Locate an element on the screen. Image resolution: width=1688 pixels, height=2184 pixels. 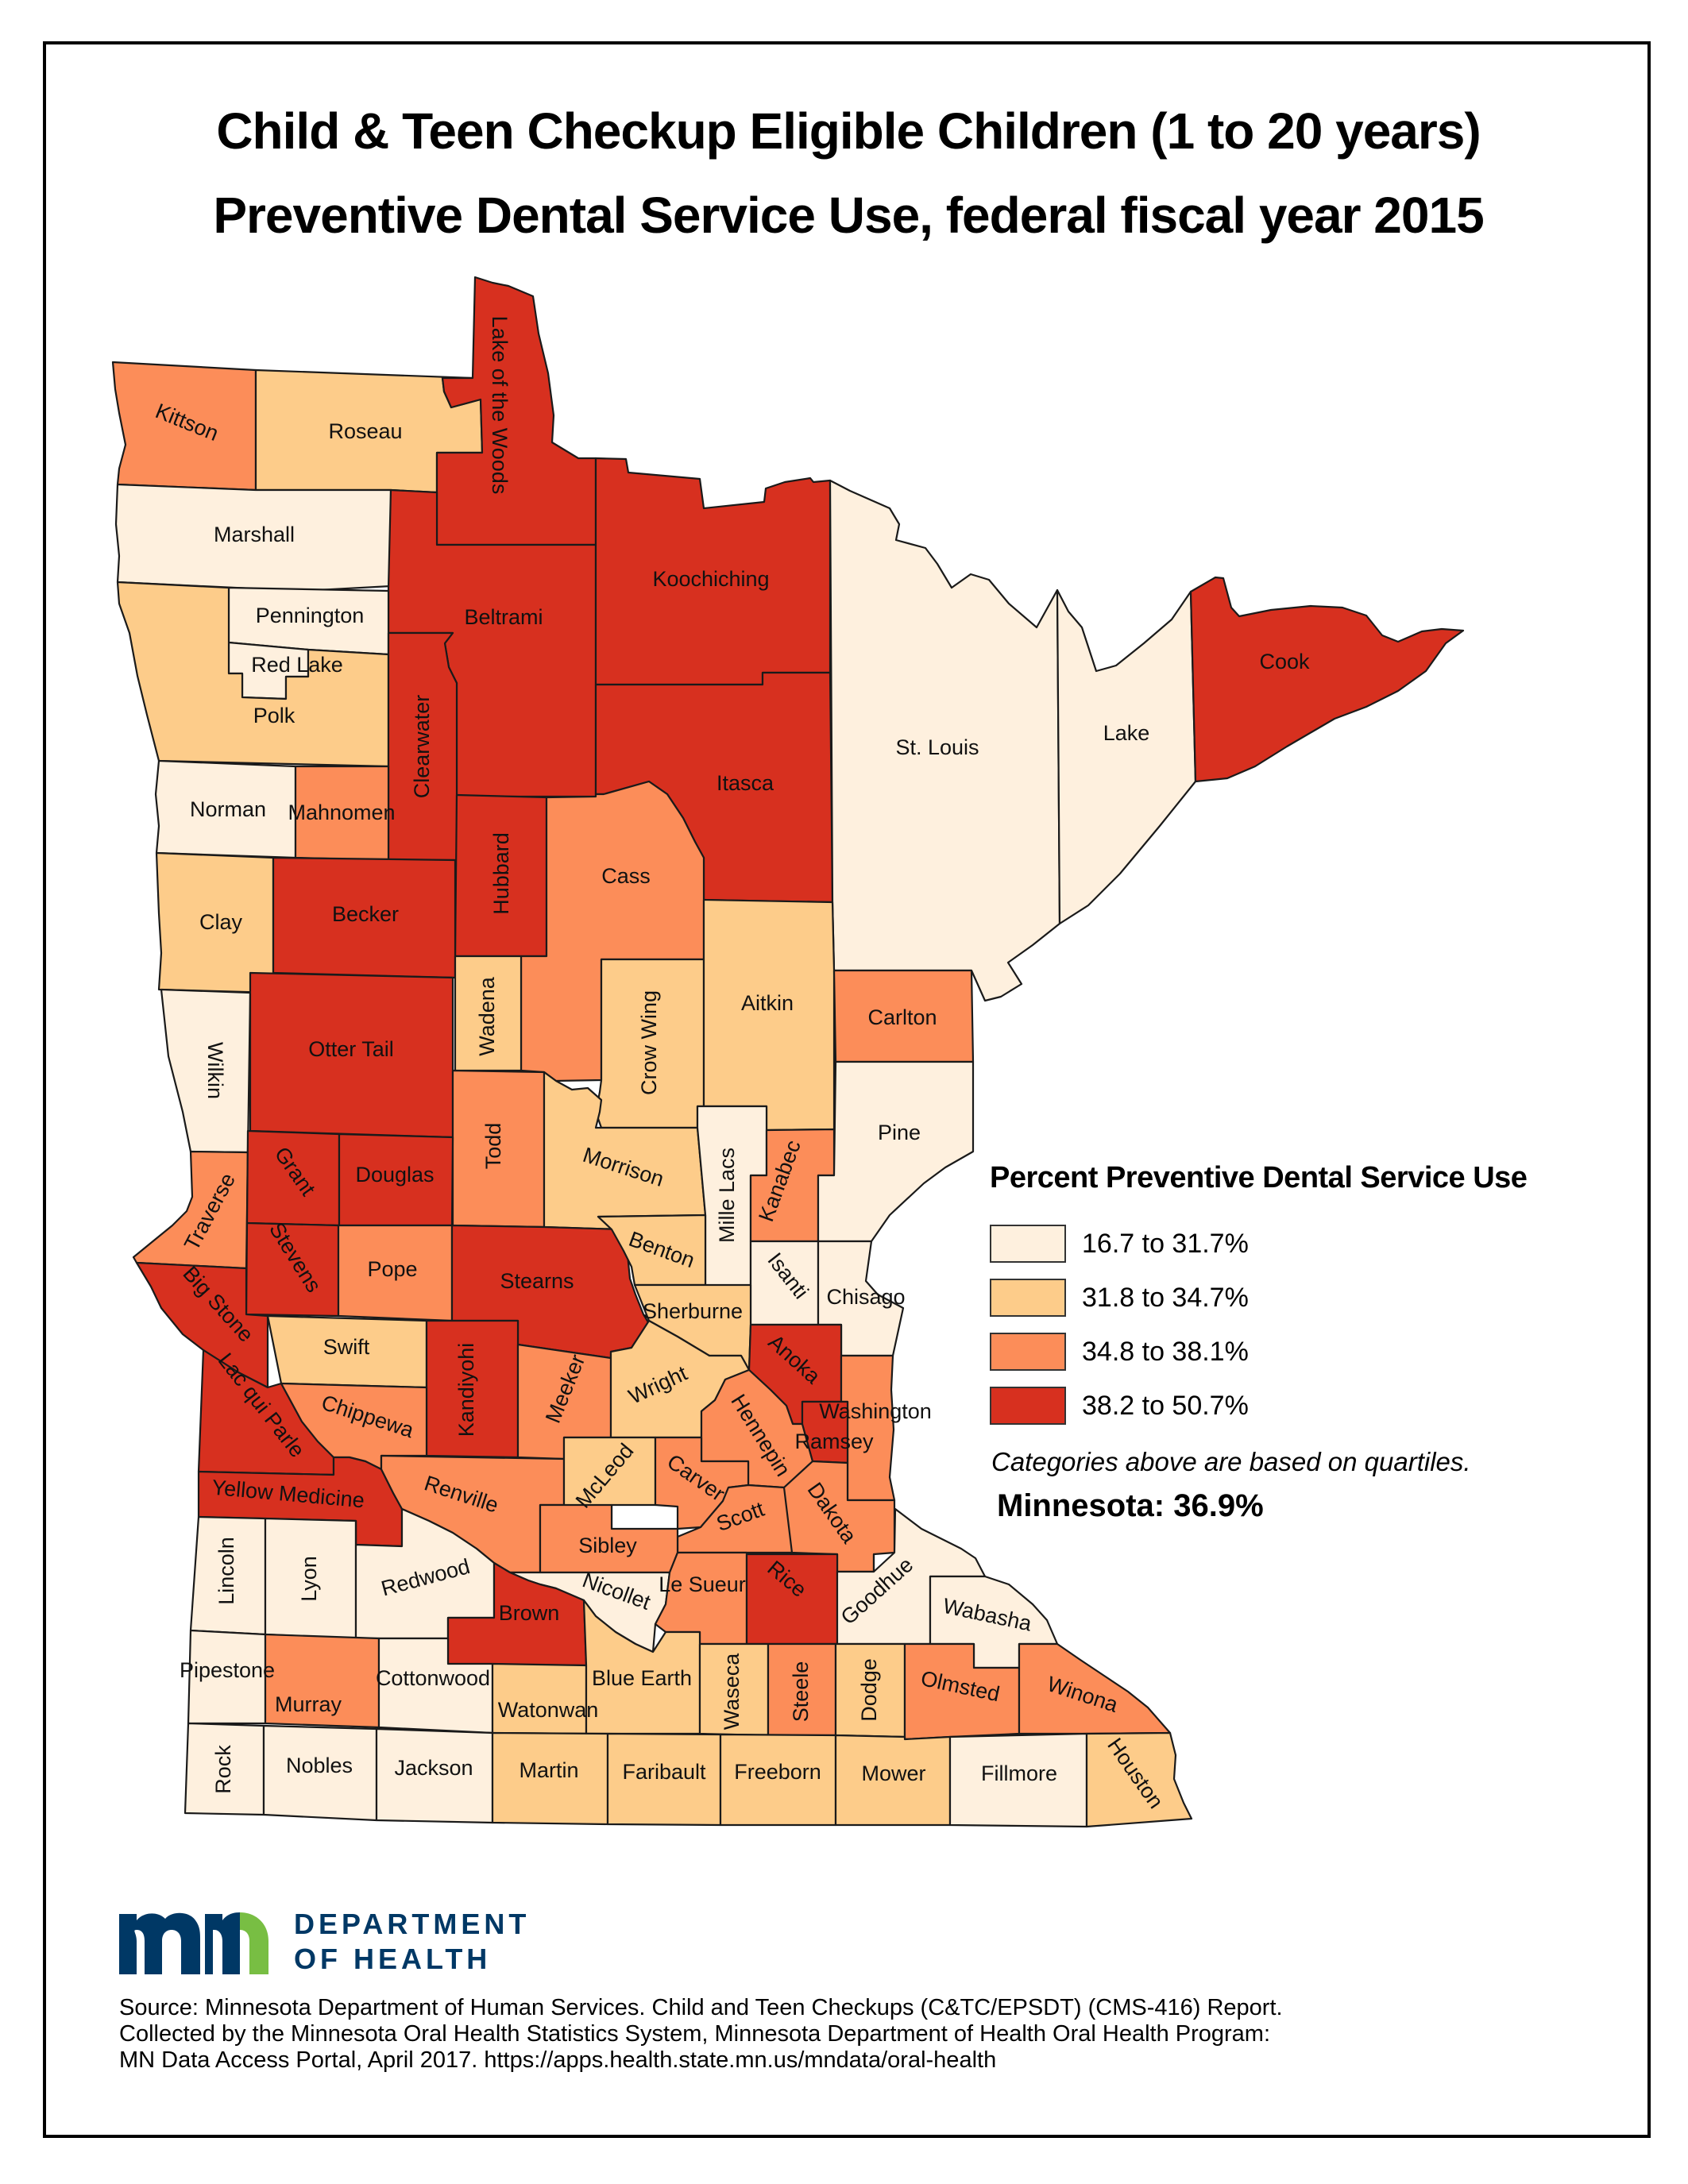
label-murray: Murray is located at coordinates (308, 1704).